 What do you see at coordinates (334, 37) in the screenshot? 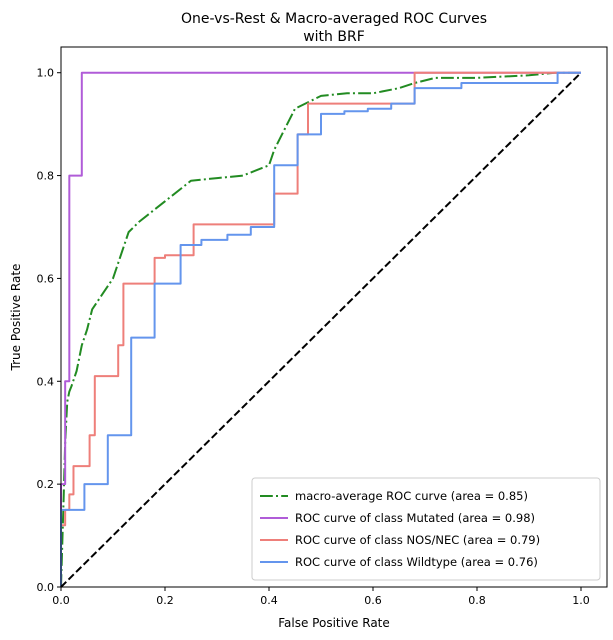
I see `chart-title-line2: with BRF` at bounding box center [334, 37].